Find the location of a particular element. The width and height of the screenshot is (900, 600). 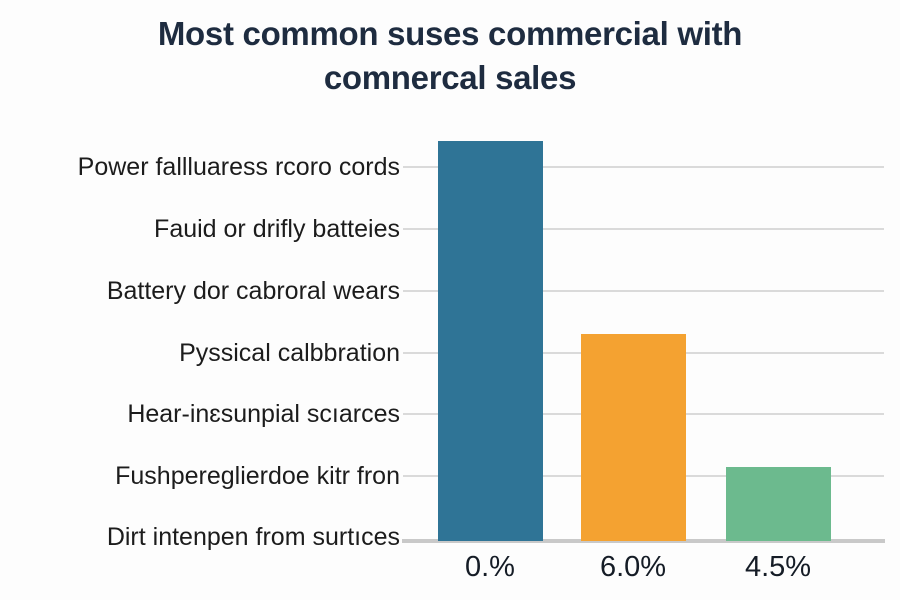

category-label: Fushpereglierdoe kitr fron is located at coordinates (257, 475).